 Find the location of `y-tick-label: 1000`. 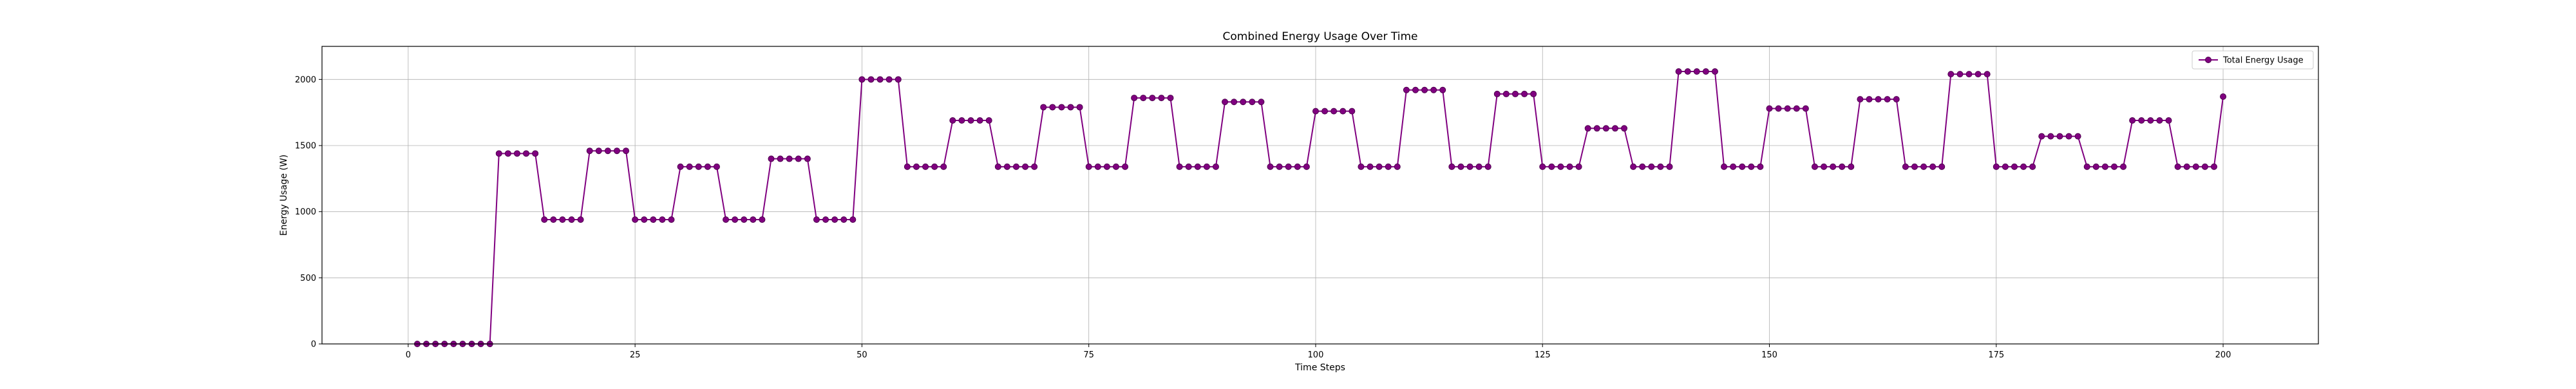

y-tick-label: 1000 is located at coordinates (305, 212).